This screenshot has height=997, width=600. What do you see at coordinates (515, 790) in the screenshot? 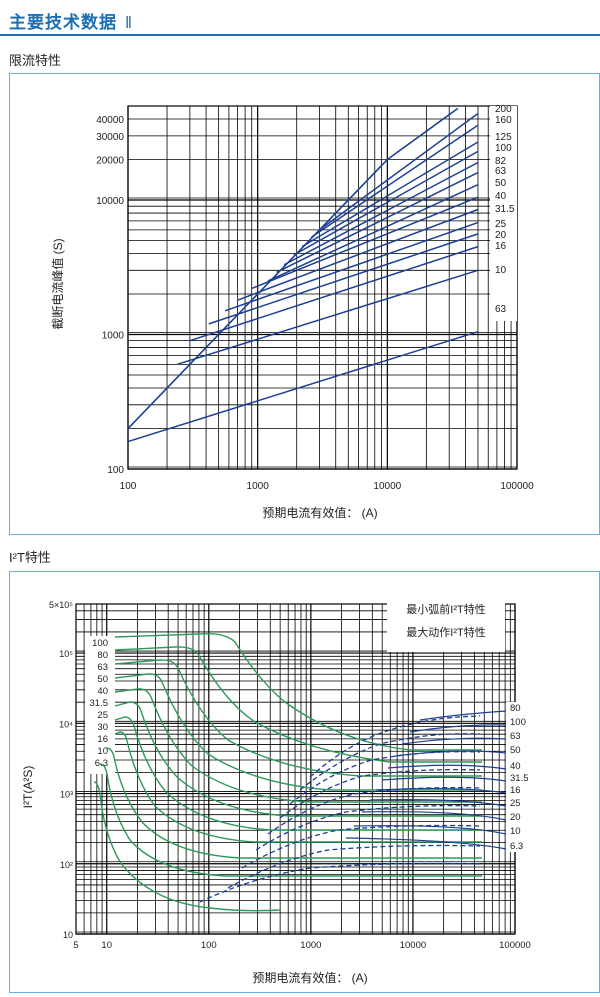
I see `right-series-label: 16` at bounding box center [515, 790].